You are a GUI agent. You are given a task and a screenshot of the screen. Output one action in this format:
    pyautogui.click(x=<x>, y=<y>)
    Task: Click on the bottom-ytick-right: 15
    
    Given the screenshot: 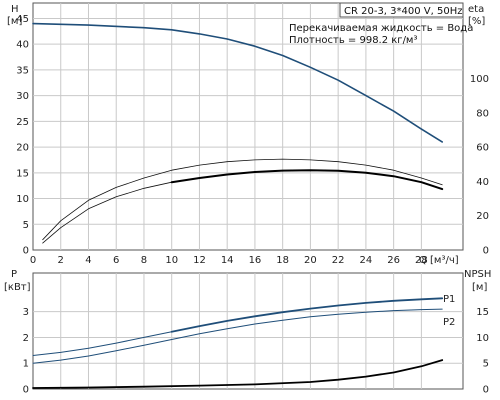 What is the action you would take?
    pyautogui.click(x=482, y=312)
    